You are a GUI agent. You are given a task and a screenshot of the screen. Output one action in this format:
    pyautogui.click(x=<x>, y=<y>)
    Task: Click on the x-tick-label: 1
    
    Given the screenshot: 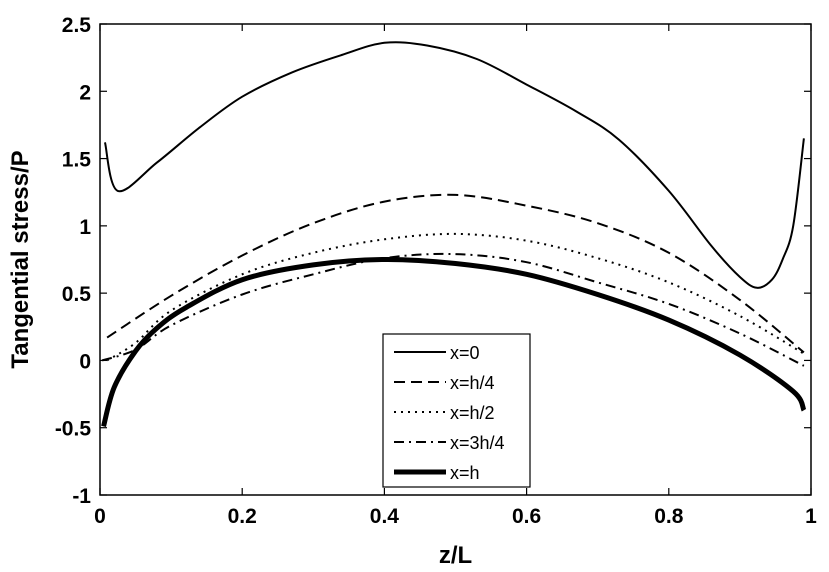 What is the action you would take?
    pyautogui.click(x=811, y=516)
    